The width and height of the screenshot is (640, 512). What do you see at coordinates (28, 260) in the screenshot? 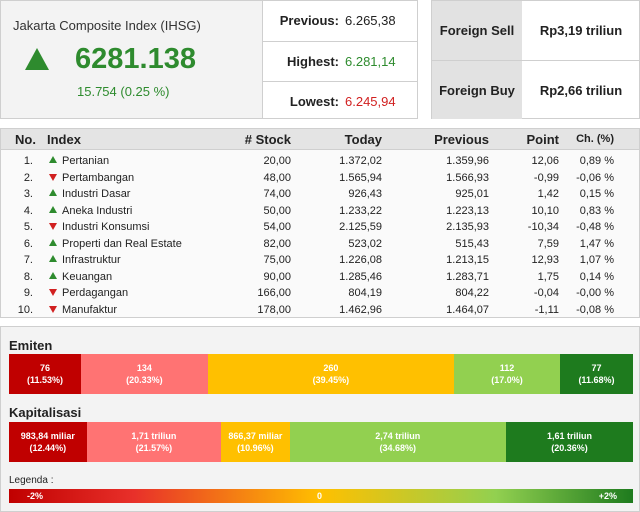
I see `row-number: 7.` at bounding box center [28, 260].